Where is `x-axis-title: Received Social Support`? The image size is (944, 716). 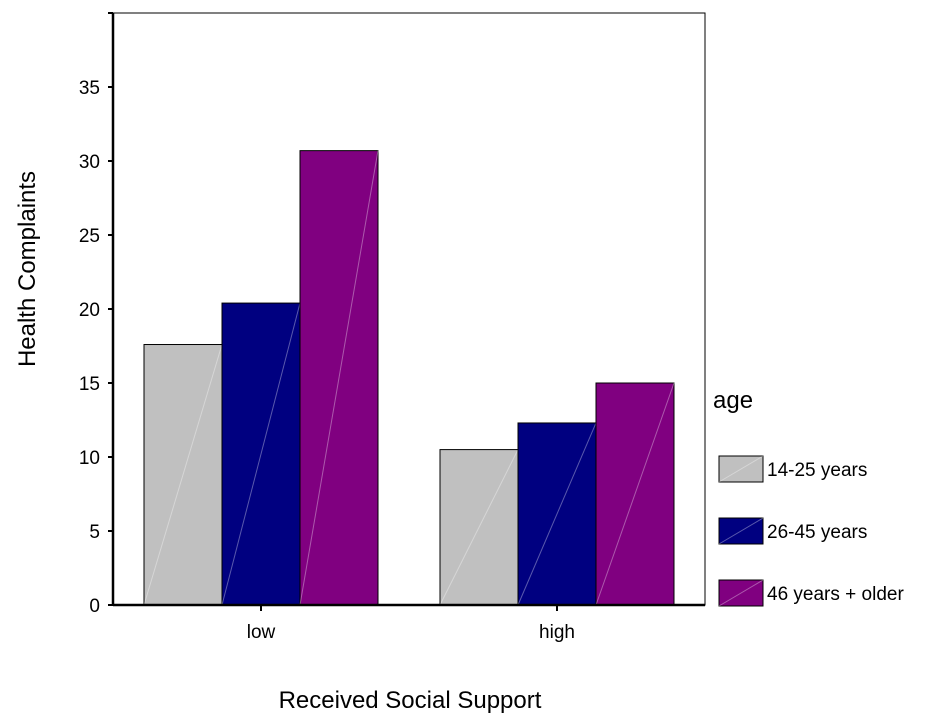
x-axis-title: Received Social Support is located at coordinates (410, 700).